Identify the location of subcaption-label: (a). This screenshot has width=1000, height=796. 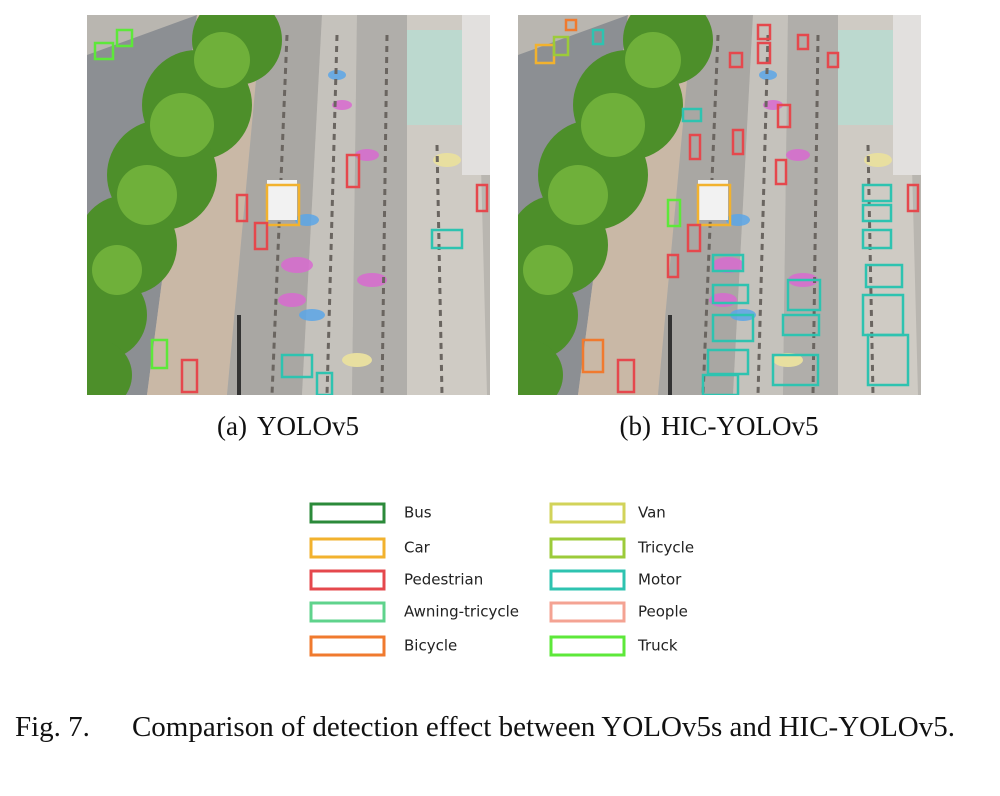
(232, 426).